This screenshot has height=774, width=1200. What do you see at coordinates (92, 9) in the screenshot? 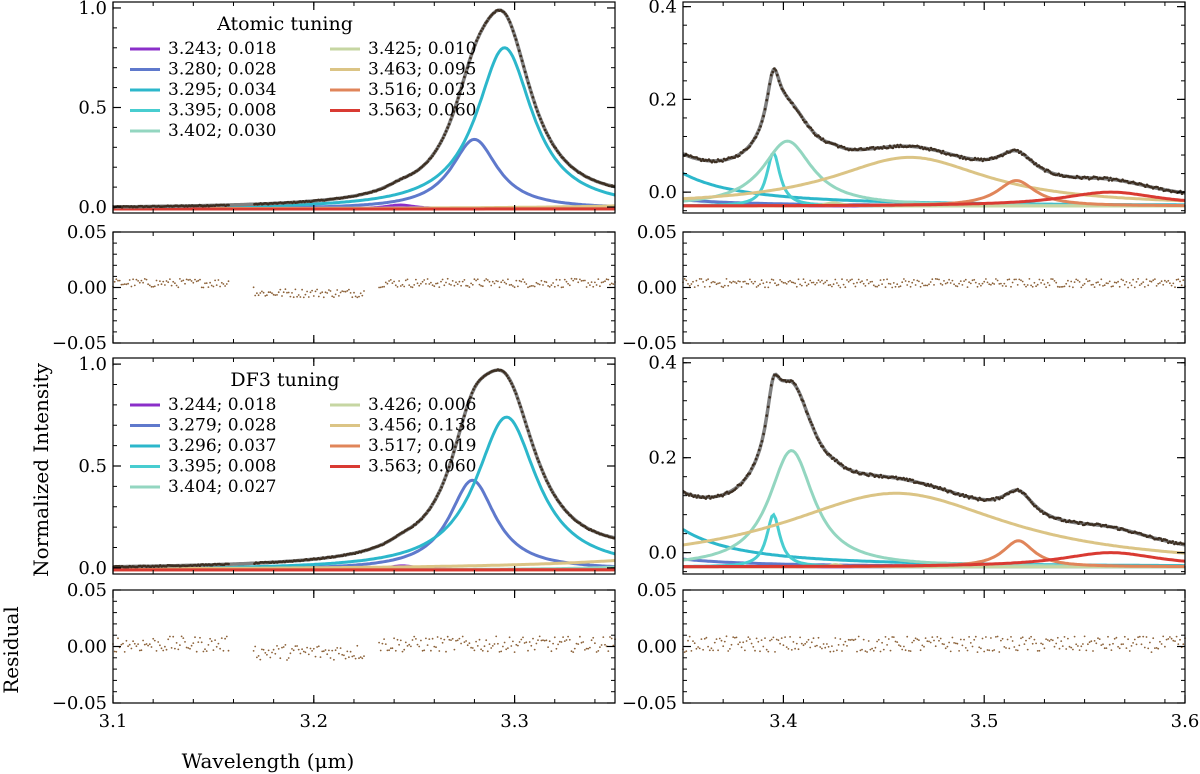
I see `y-tick-label: 1.0` at bounding box center [92, 9].